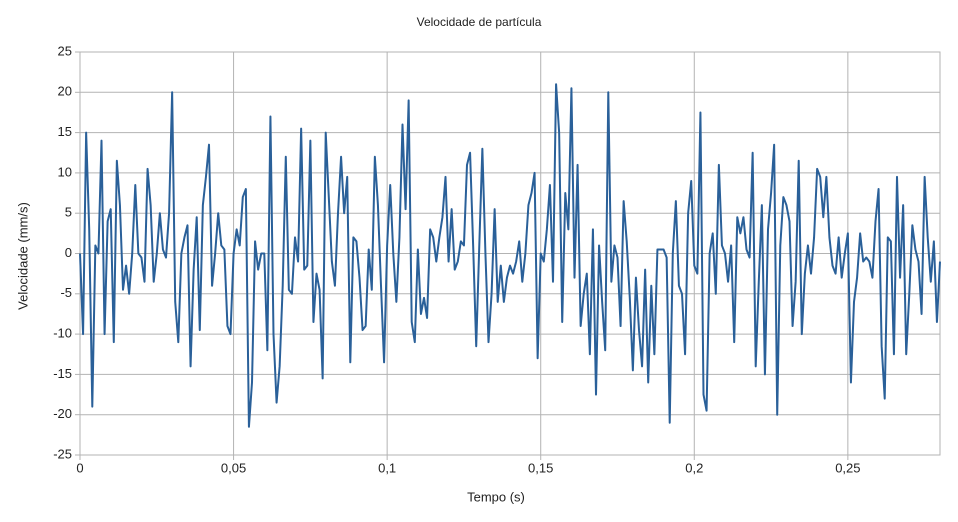 This screenshot has width=958, height=522. I want to click on x-tick-label: 0,2, so click(694, 467).